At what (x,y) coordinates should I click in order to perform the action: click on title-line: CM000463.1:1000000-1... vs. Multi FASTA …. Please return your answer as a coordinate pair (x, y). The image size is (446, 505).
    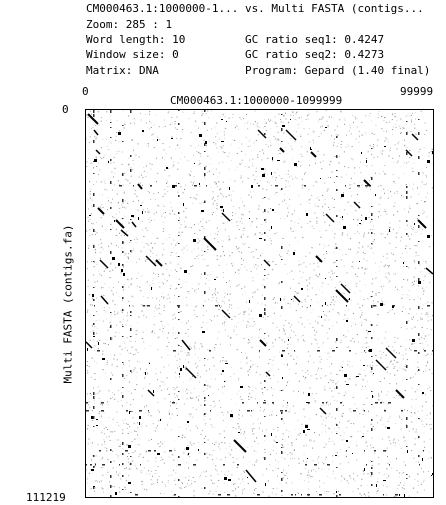
    Looking at the image, I should click on (255, 8).